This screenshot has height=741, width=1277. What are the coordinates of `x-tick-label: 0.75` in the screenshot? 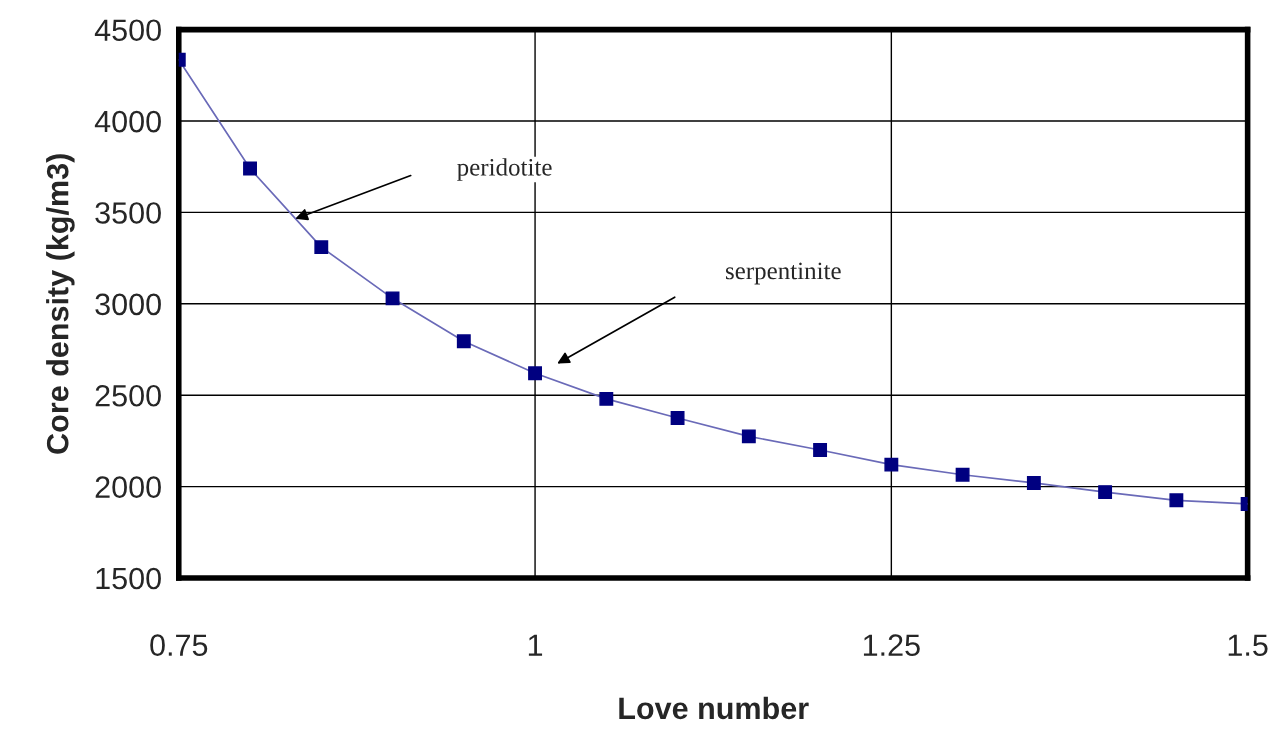 It's located at (179, 645).